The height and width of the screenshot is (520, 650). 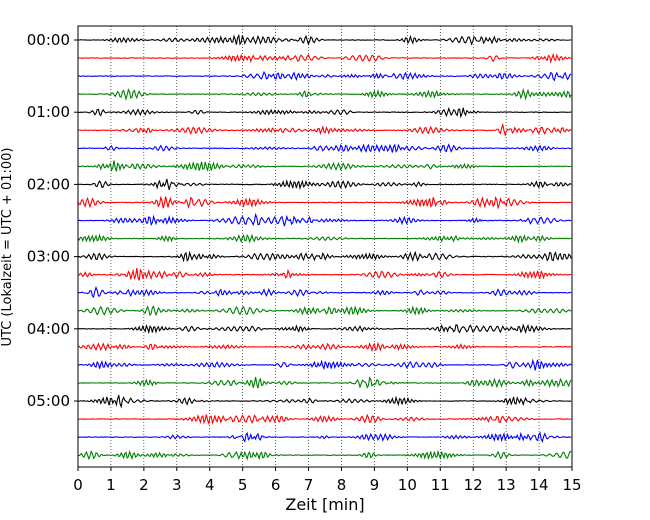 What do you see at coordinates (210, 485) in the screenshot?
I see `x-tick-label: 4` at bounding box center [210, 485].